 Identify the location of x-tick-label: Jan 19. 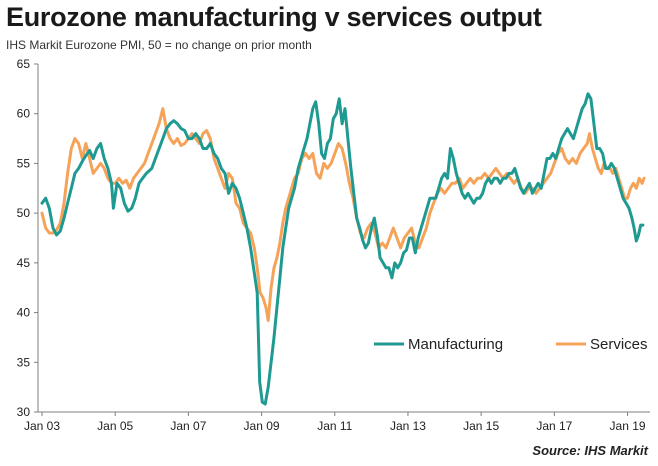
(628, 426).